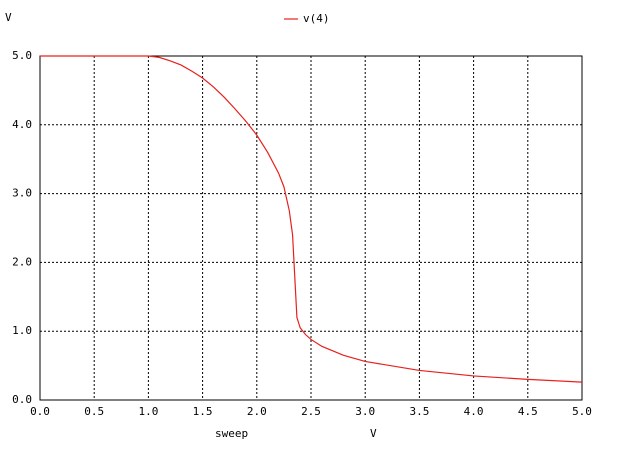 The image size is (624, 452). I want to click on x-tick-label: 1.0, so click(148, 411).